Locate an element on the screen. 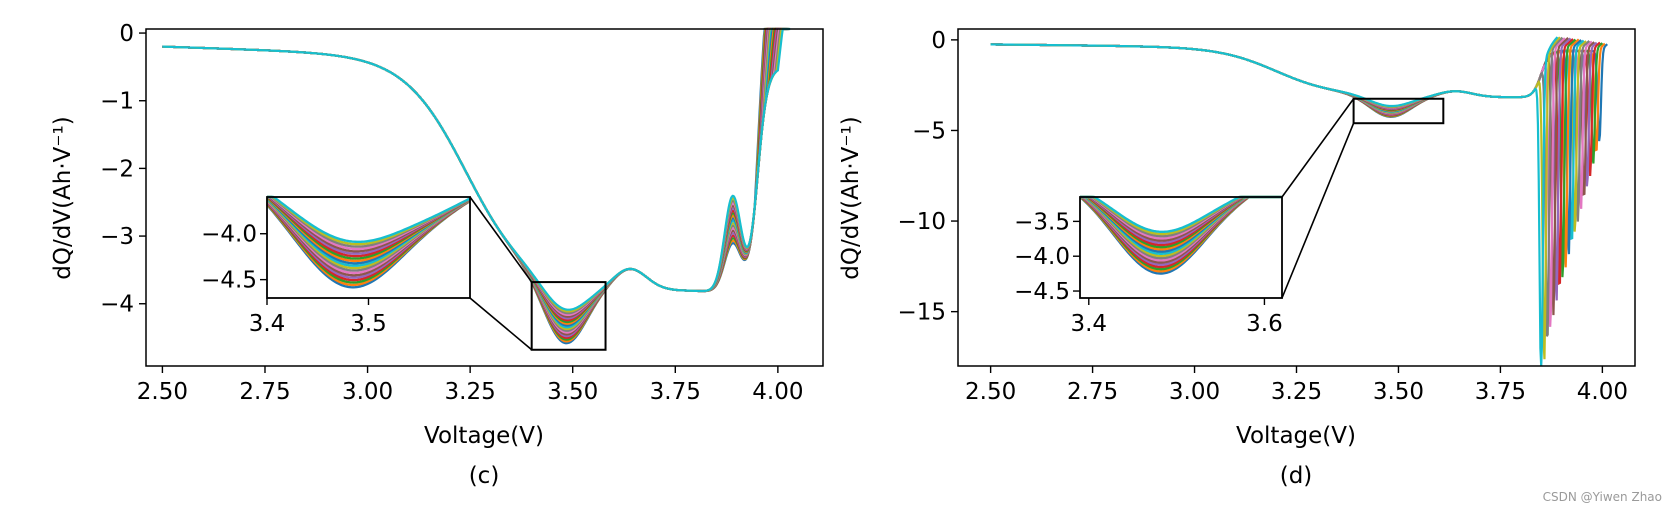  inset-series-line is located at coordinates (369, 219).